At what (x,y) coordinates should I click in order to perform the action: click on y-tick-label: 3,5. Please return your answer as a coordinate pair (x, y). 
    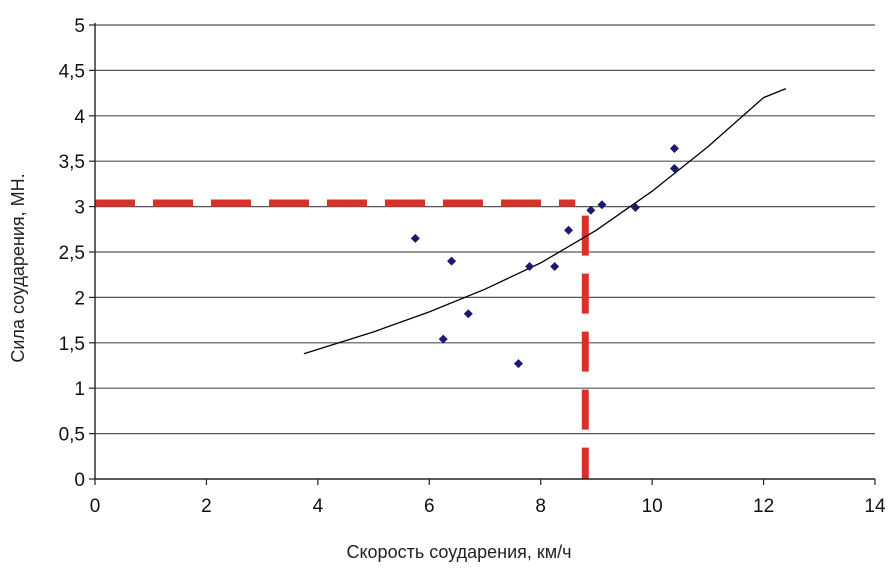
    Looking at the image, I should click on (72, 162).